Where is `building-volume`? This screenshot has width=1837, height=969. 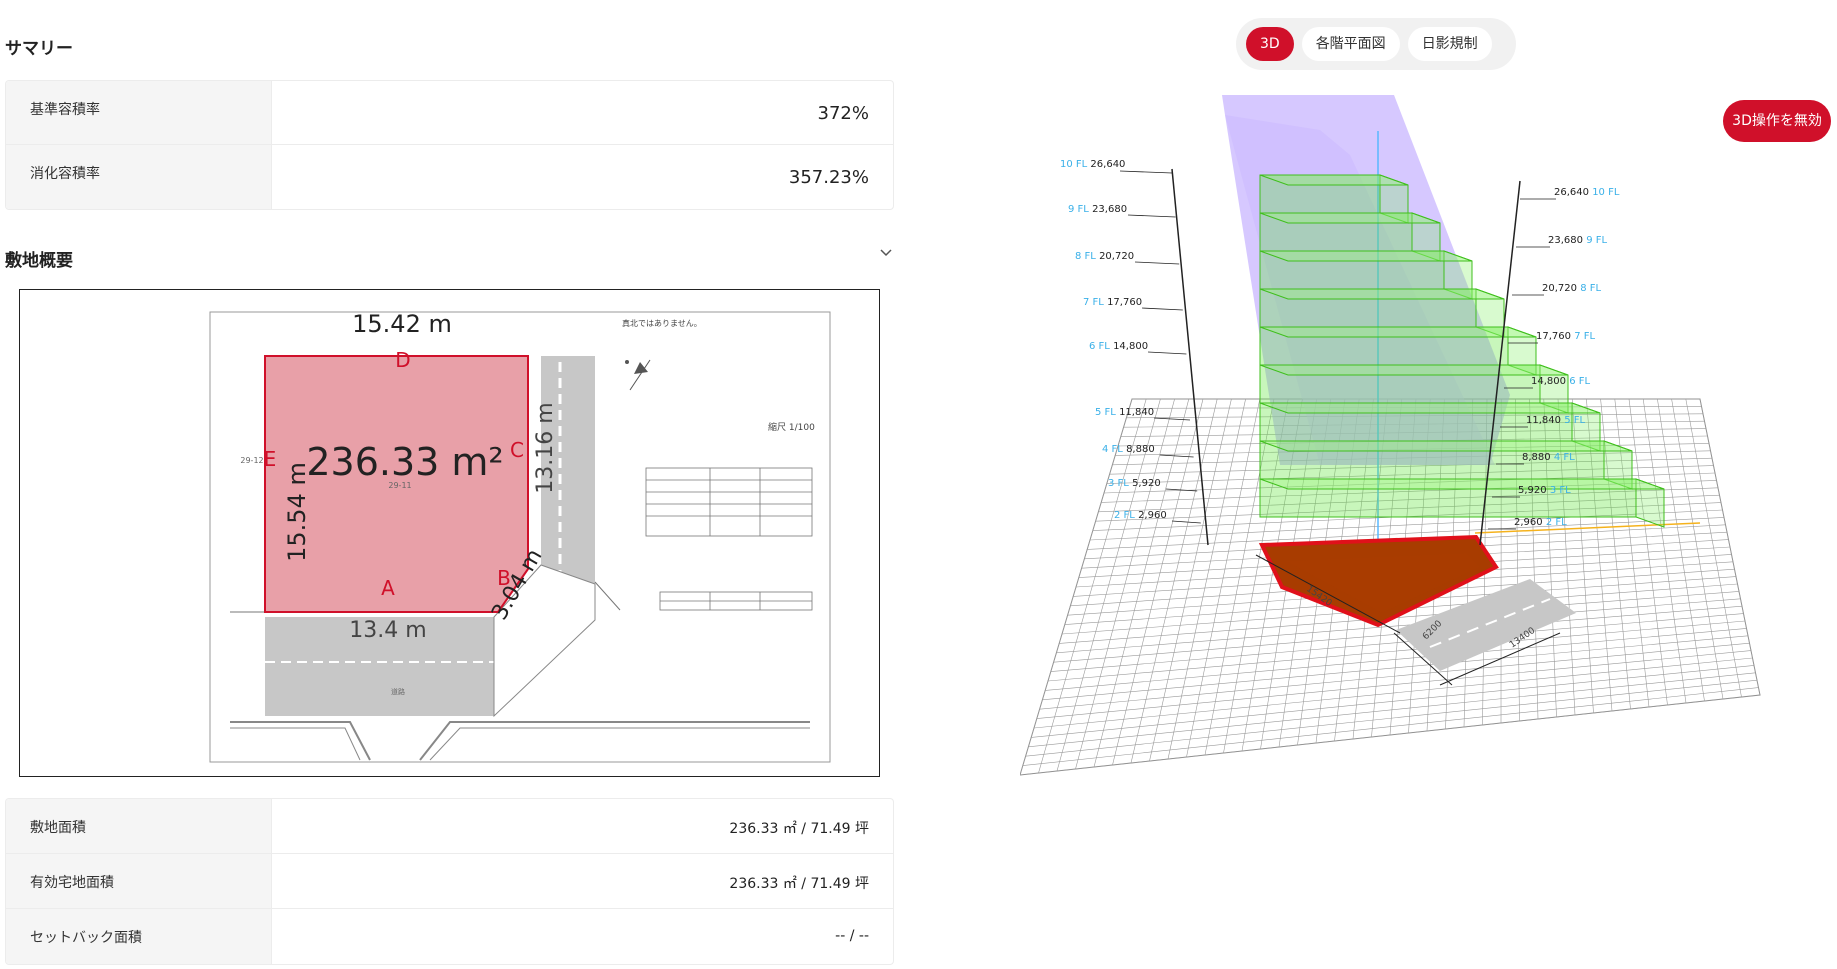 building-volume is located at coordinates (1462, 351).